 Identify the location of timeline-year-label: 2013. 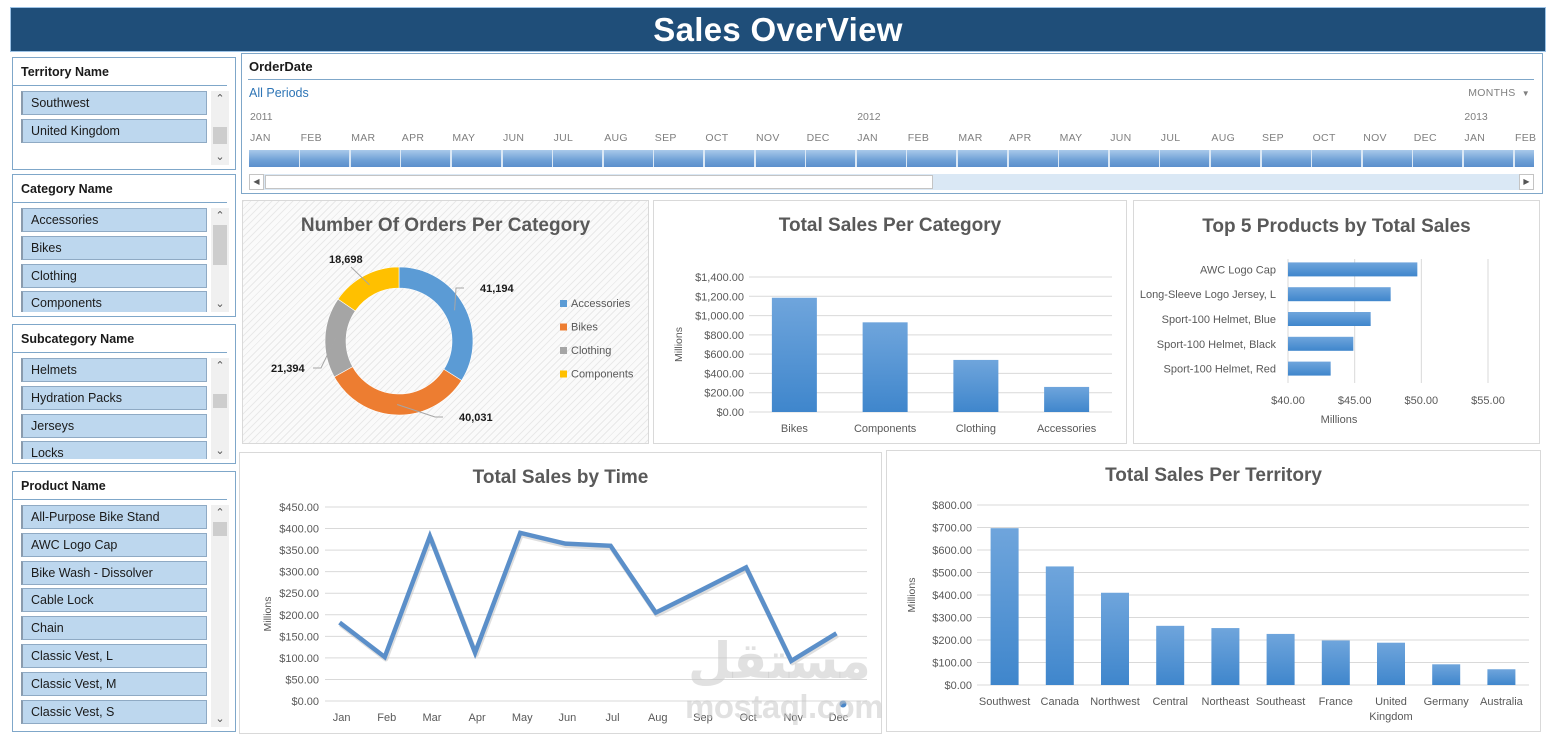
(1476, 117).